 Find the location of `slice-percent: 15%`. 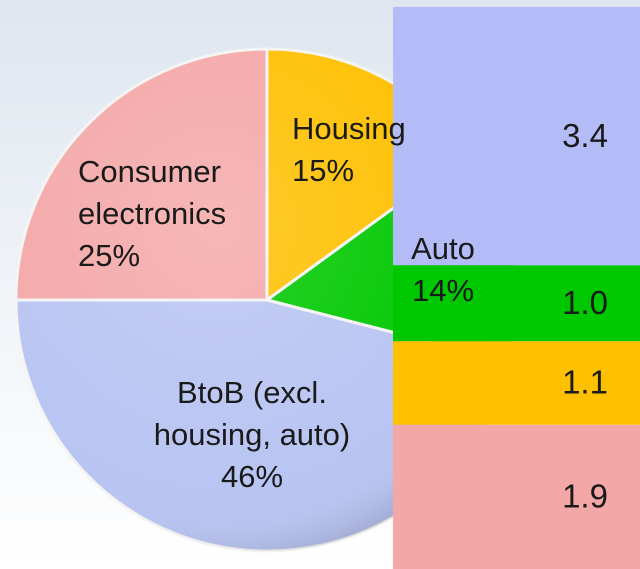

slice-percent: 15% is located at coordinates (323, 170).